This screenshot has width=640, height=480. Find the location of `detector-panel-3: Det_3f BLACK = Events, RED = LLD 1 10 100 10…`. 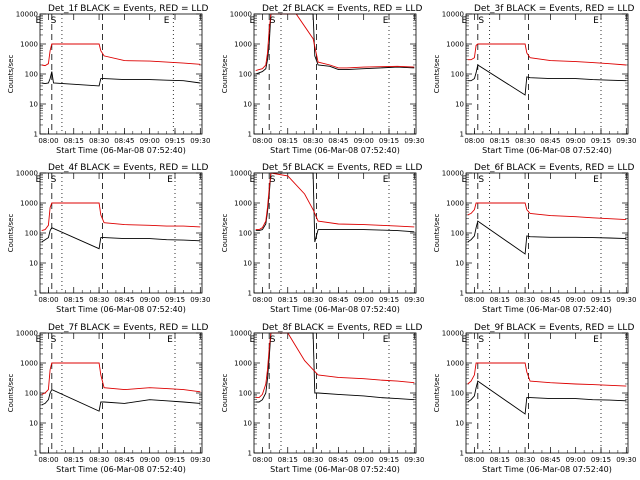

detector-panel-3: Det_3f BLACK = Events, RED = LLD 1 10 100 10… is located at coordinates (534, 79).